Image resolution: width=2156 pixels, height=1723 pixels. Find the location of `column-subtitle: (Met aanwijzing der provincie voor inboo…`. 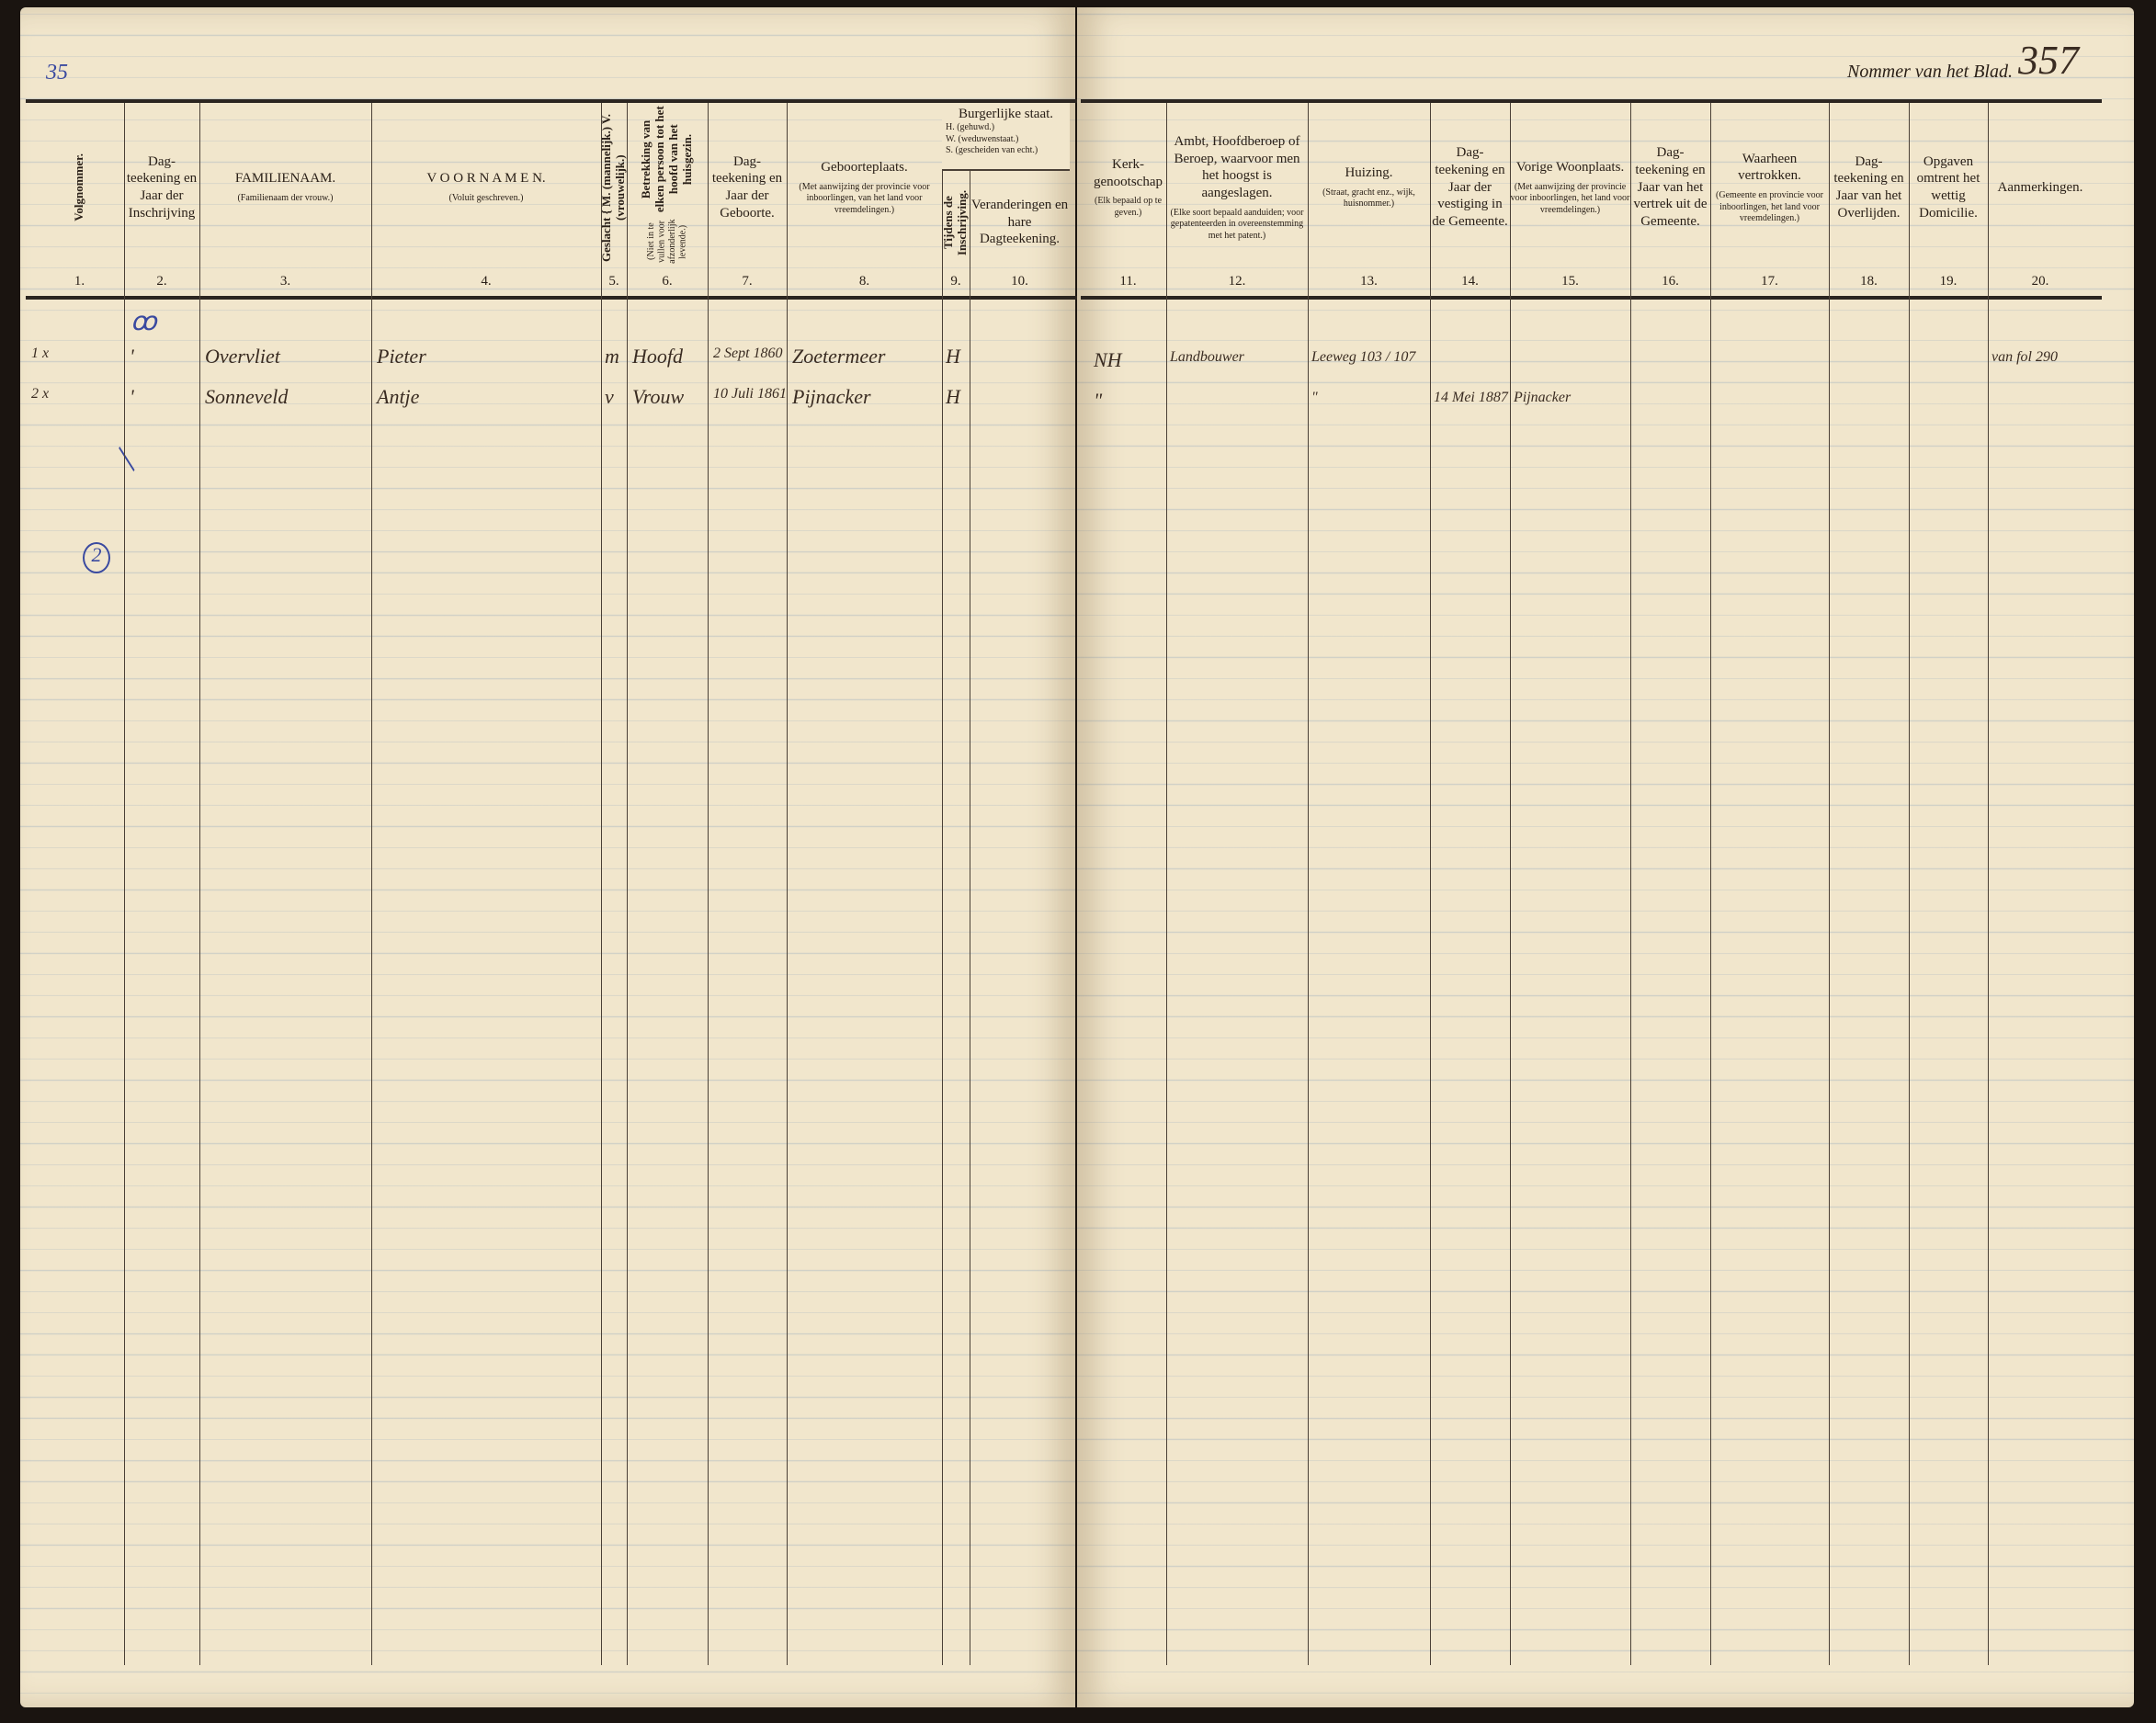

column-subtitle: (Met aanwijzing der provincie voor inboo… is located at coordinates (864, 198).